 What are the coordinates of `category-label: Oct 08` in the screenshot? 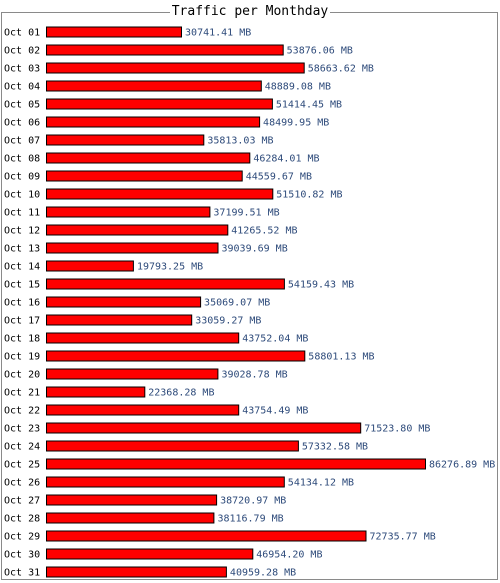 It's located at (22, 159).